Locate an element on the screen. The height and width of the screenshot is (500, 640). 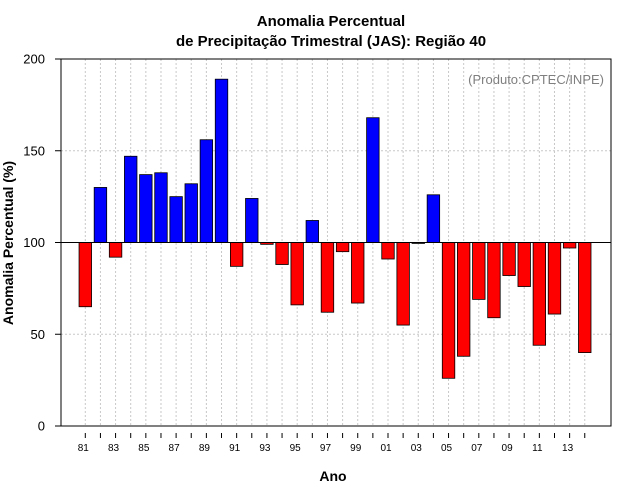
bar-1996 is located at coordinates (312, 231).